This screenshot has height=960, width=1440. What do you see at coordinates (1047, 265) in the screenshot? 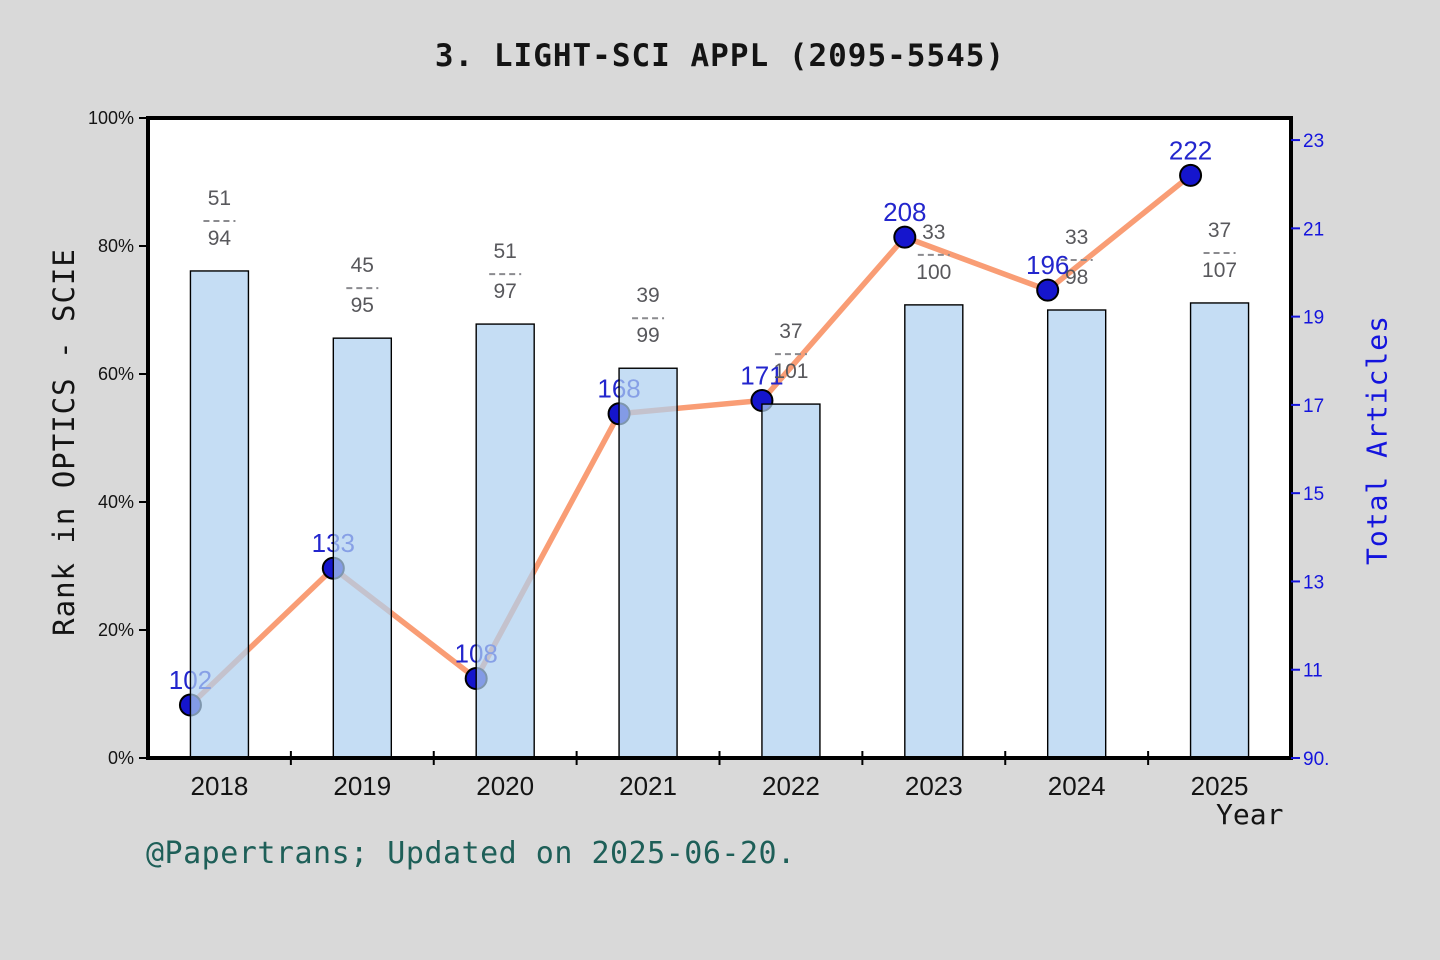
I see `line-value-label: 196` at bounding box center [1047, 265].